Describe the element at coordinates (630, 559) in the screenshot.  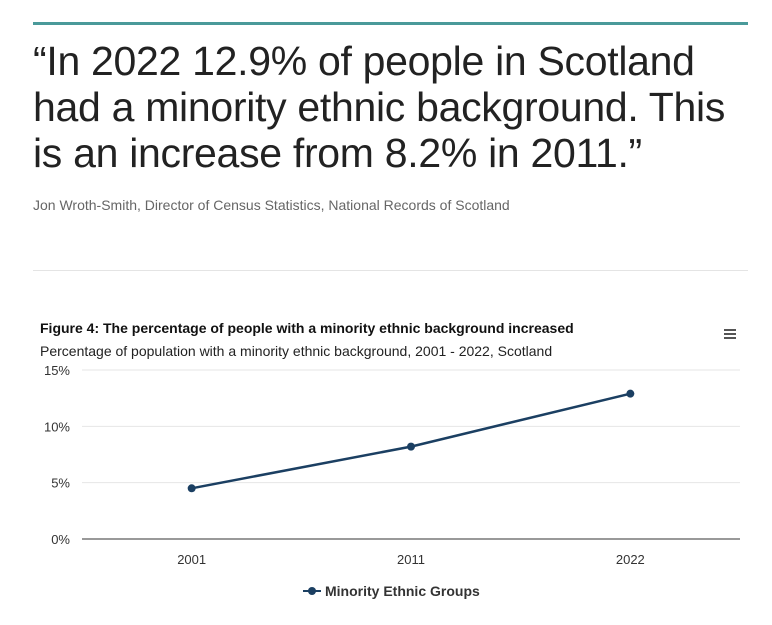
I see `x-tick-label: 2022` at that location.